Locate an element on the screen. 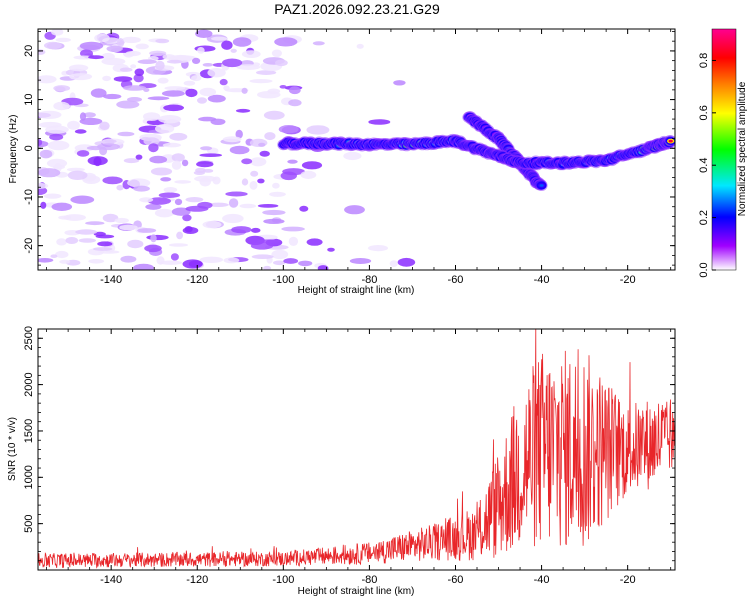 The height and width of the screenshot is (600, 750). colorbar-tick-label: 0.2 is located at coordinates (704, 217).